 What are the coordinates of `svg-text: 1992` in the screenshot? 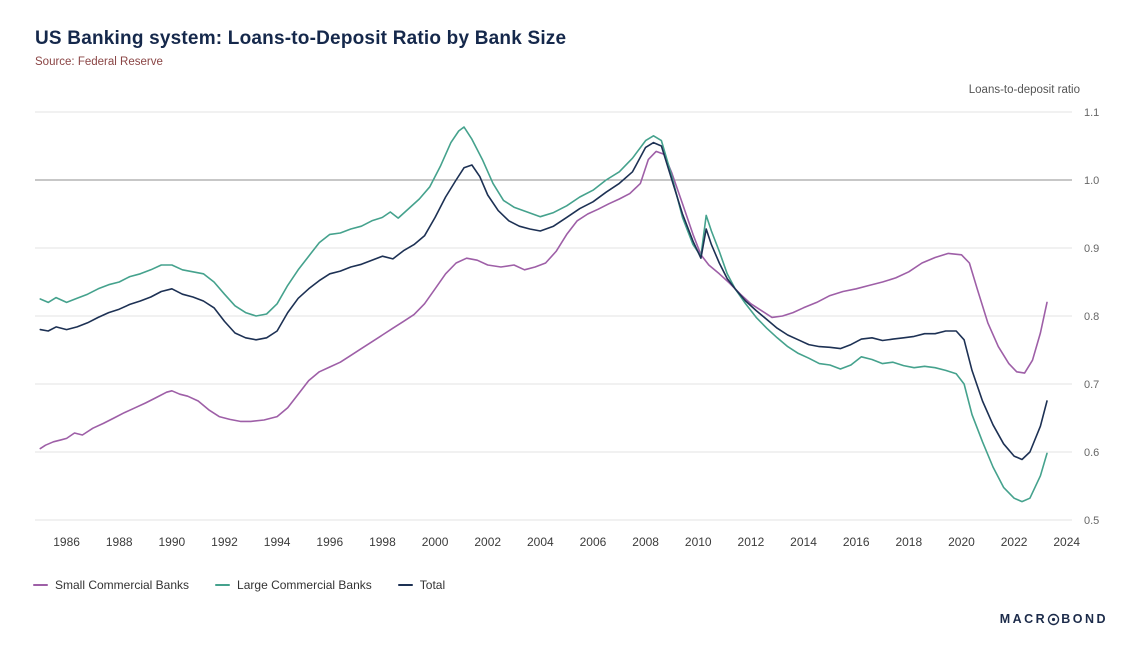 It's located at (224, 542).